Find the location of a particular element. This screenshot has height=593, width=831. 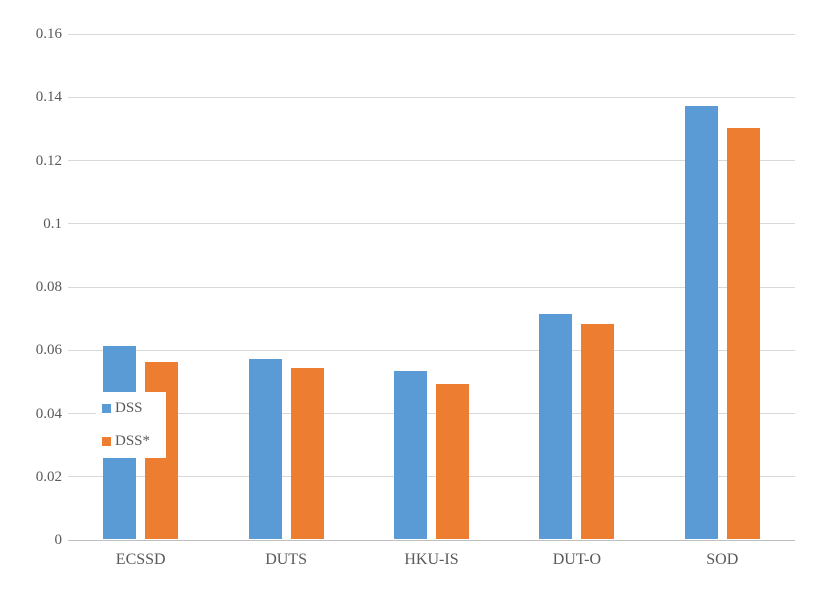

bar-dss-sod is located at coordinates (701, 322).